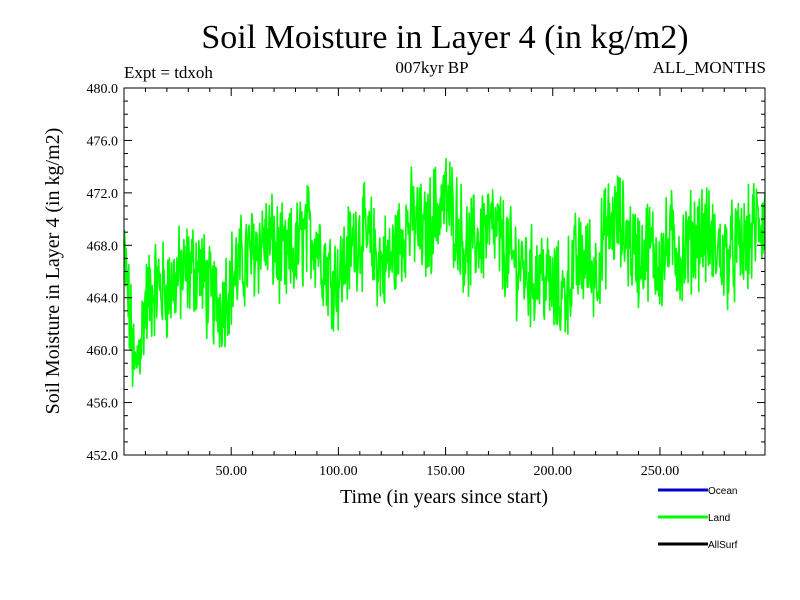 The height and width of the screenshot is (600, 800). I want to click on y-tick-label: 480.0, so click(103, 89).